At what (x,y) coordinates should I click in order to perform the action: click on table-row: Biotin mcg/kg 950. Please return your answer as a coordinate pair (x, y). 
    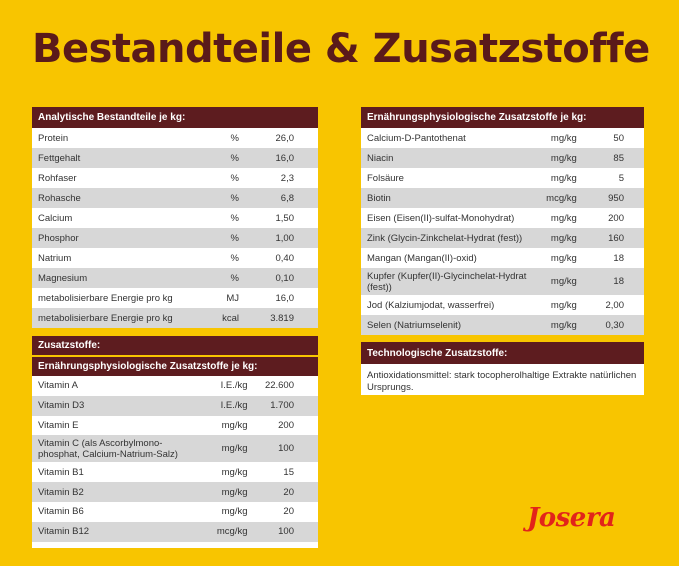
    Looking at the image, I should click on (502, 198).